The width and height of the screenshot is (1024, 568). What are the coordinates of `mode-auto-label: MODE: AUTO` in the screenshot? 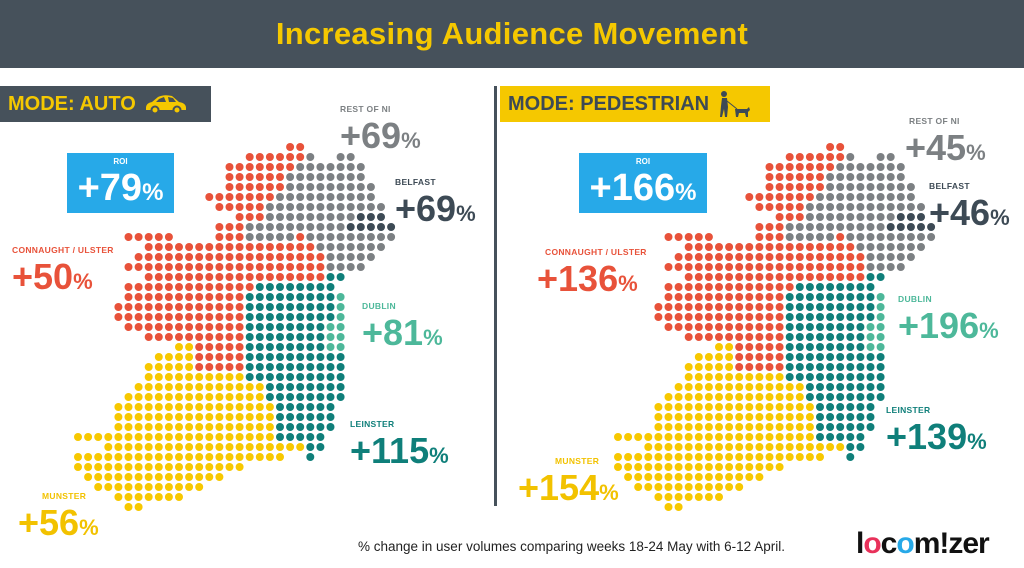 It's located at (105, 104).